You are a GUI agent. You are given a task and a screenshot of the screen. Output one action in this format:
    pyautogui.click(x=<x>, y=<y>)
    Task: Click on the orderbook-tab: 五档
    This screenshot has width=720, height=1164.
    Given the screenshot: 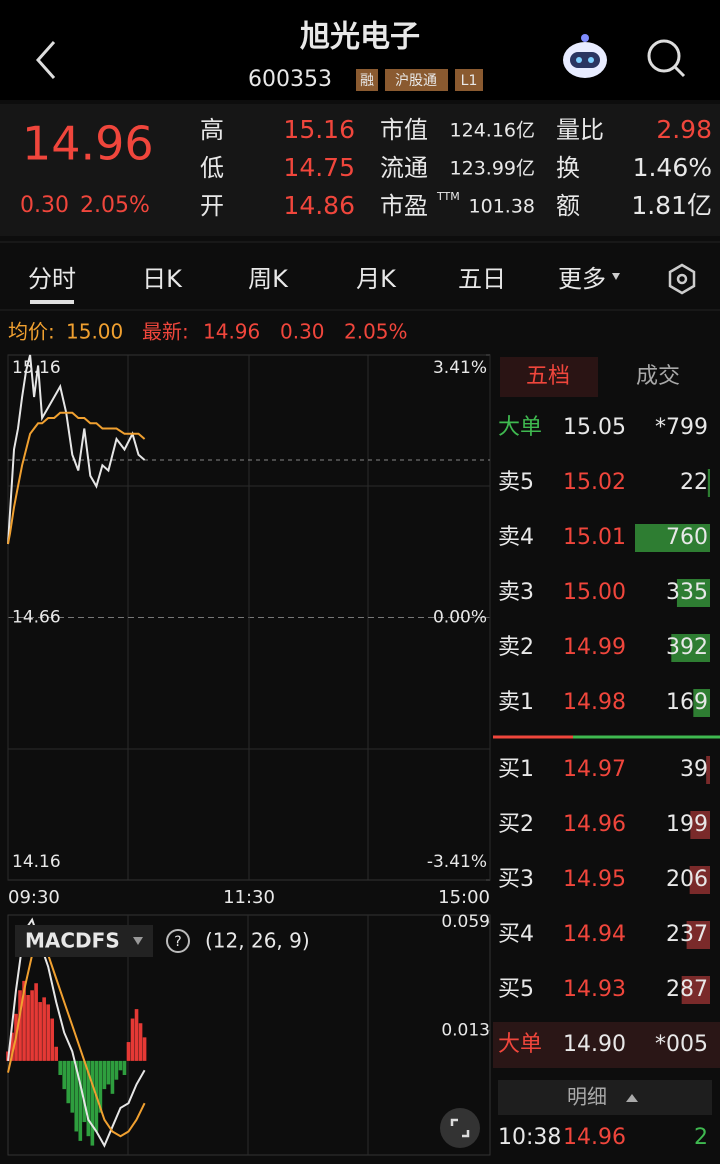 What is the action you would take?
    pyautogui.click(x=548, y=376)
    